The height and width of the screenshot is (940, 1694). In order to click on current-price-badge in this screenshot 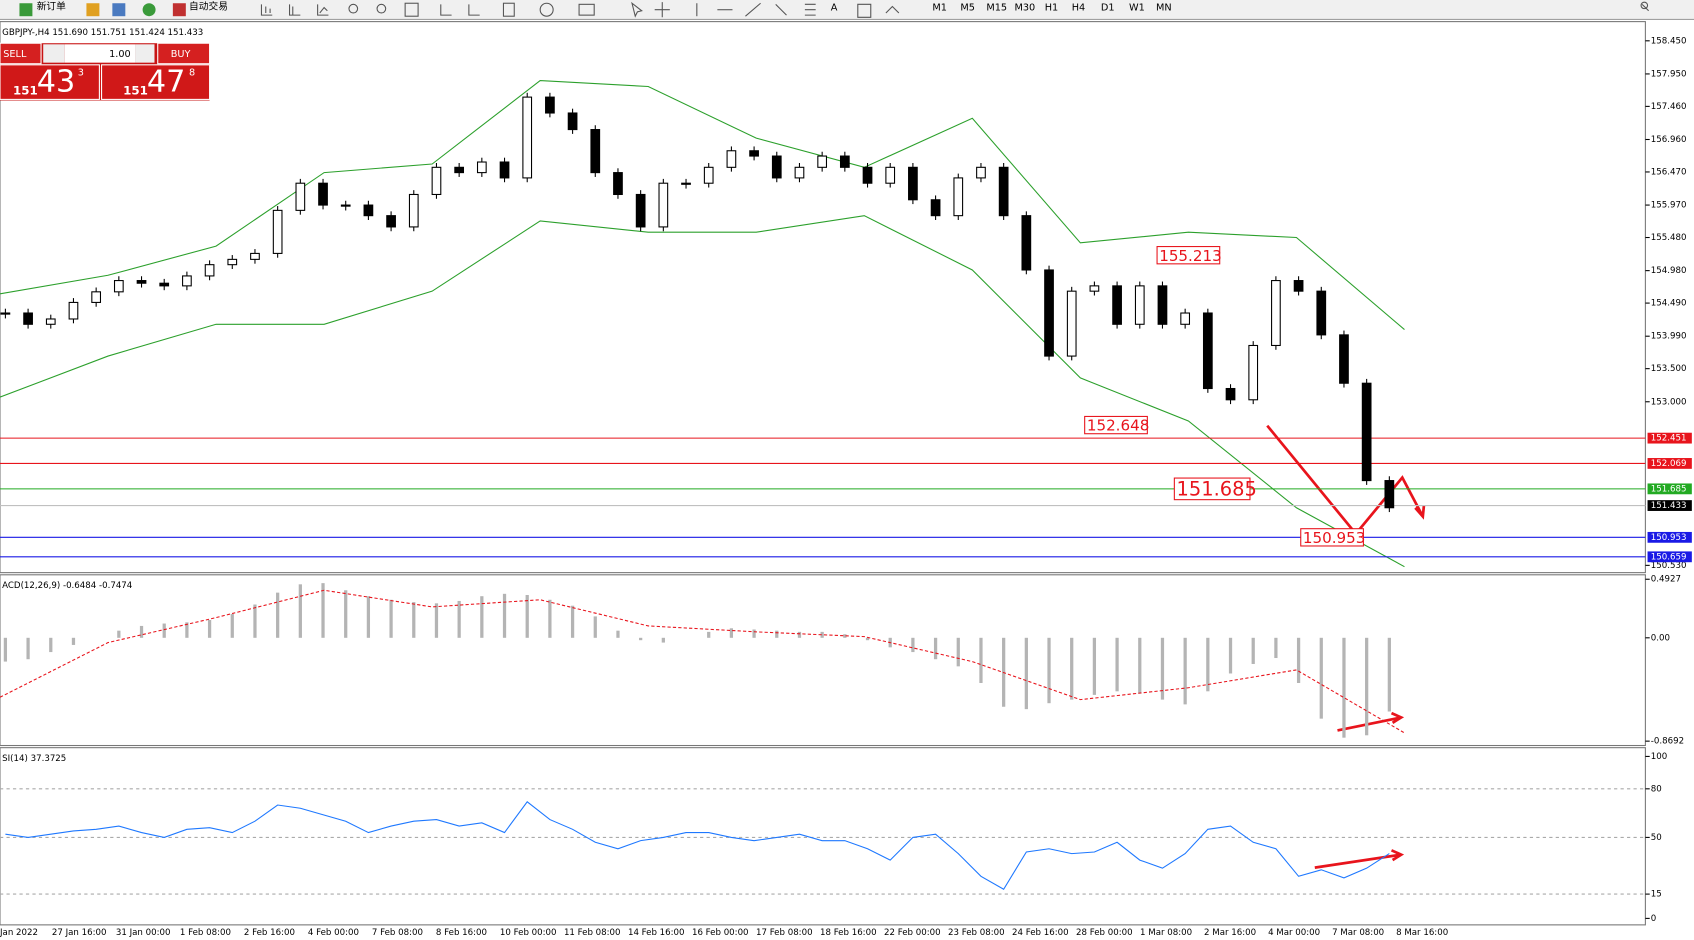, I will do `click(1669, 505)`.